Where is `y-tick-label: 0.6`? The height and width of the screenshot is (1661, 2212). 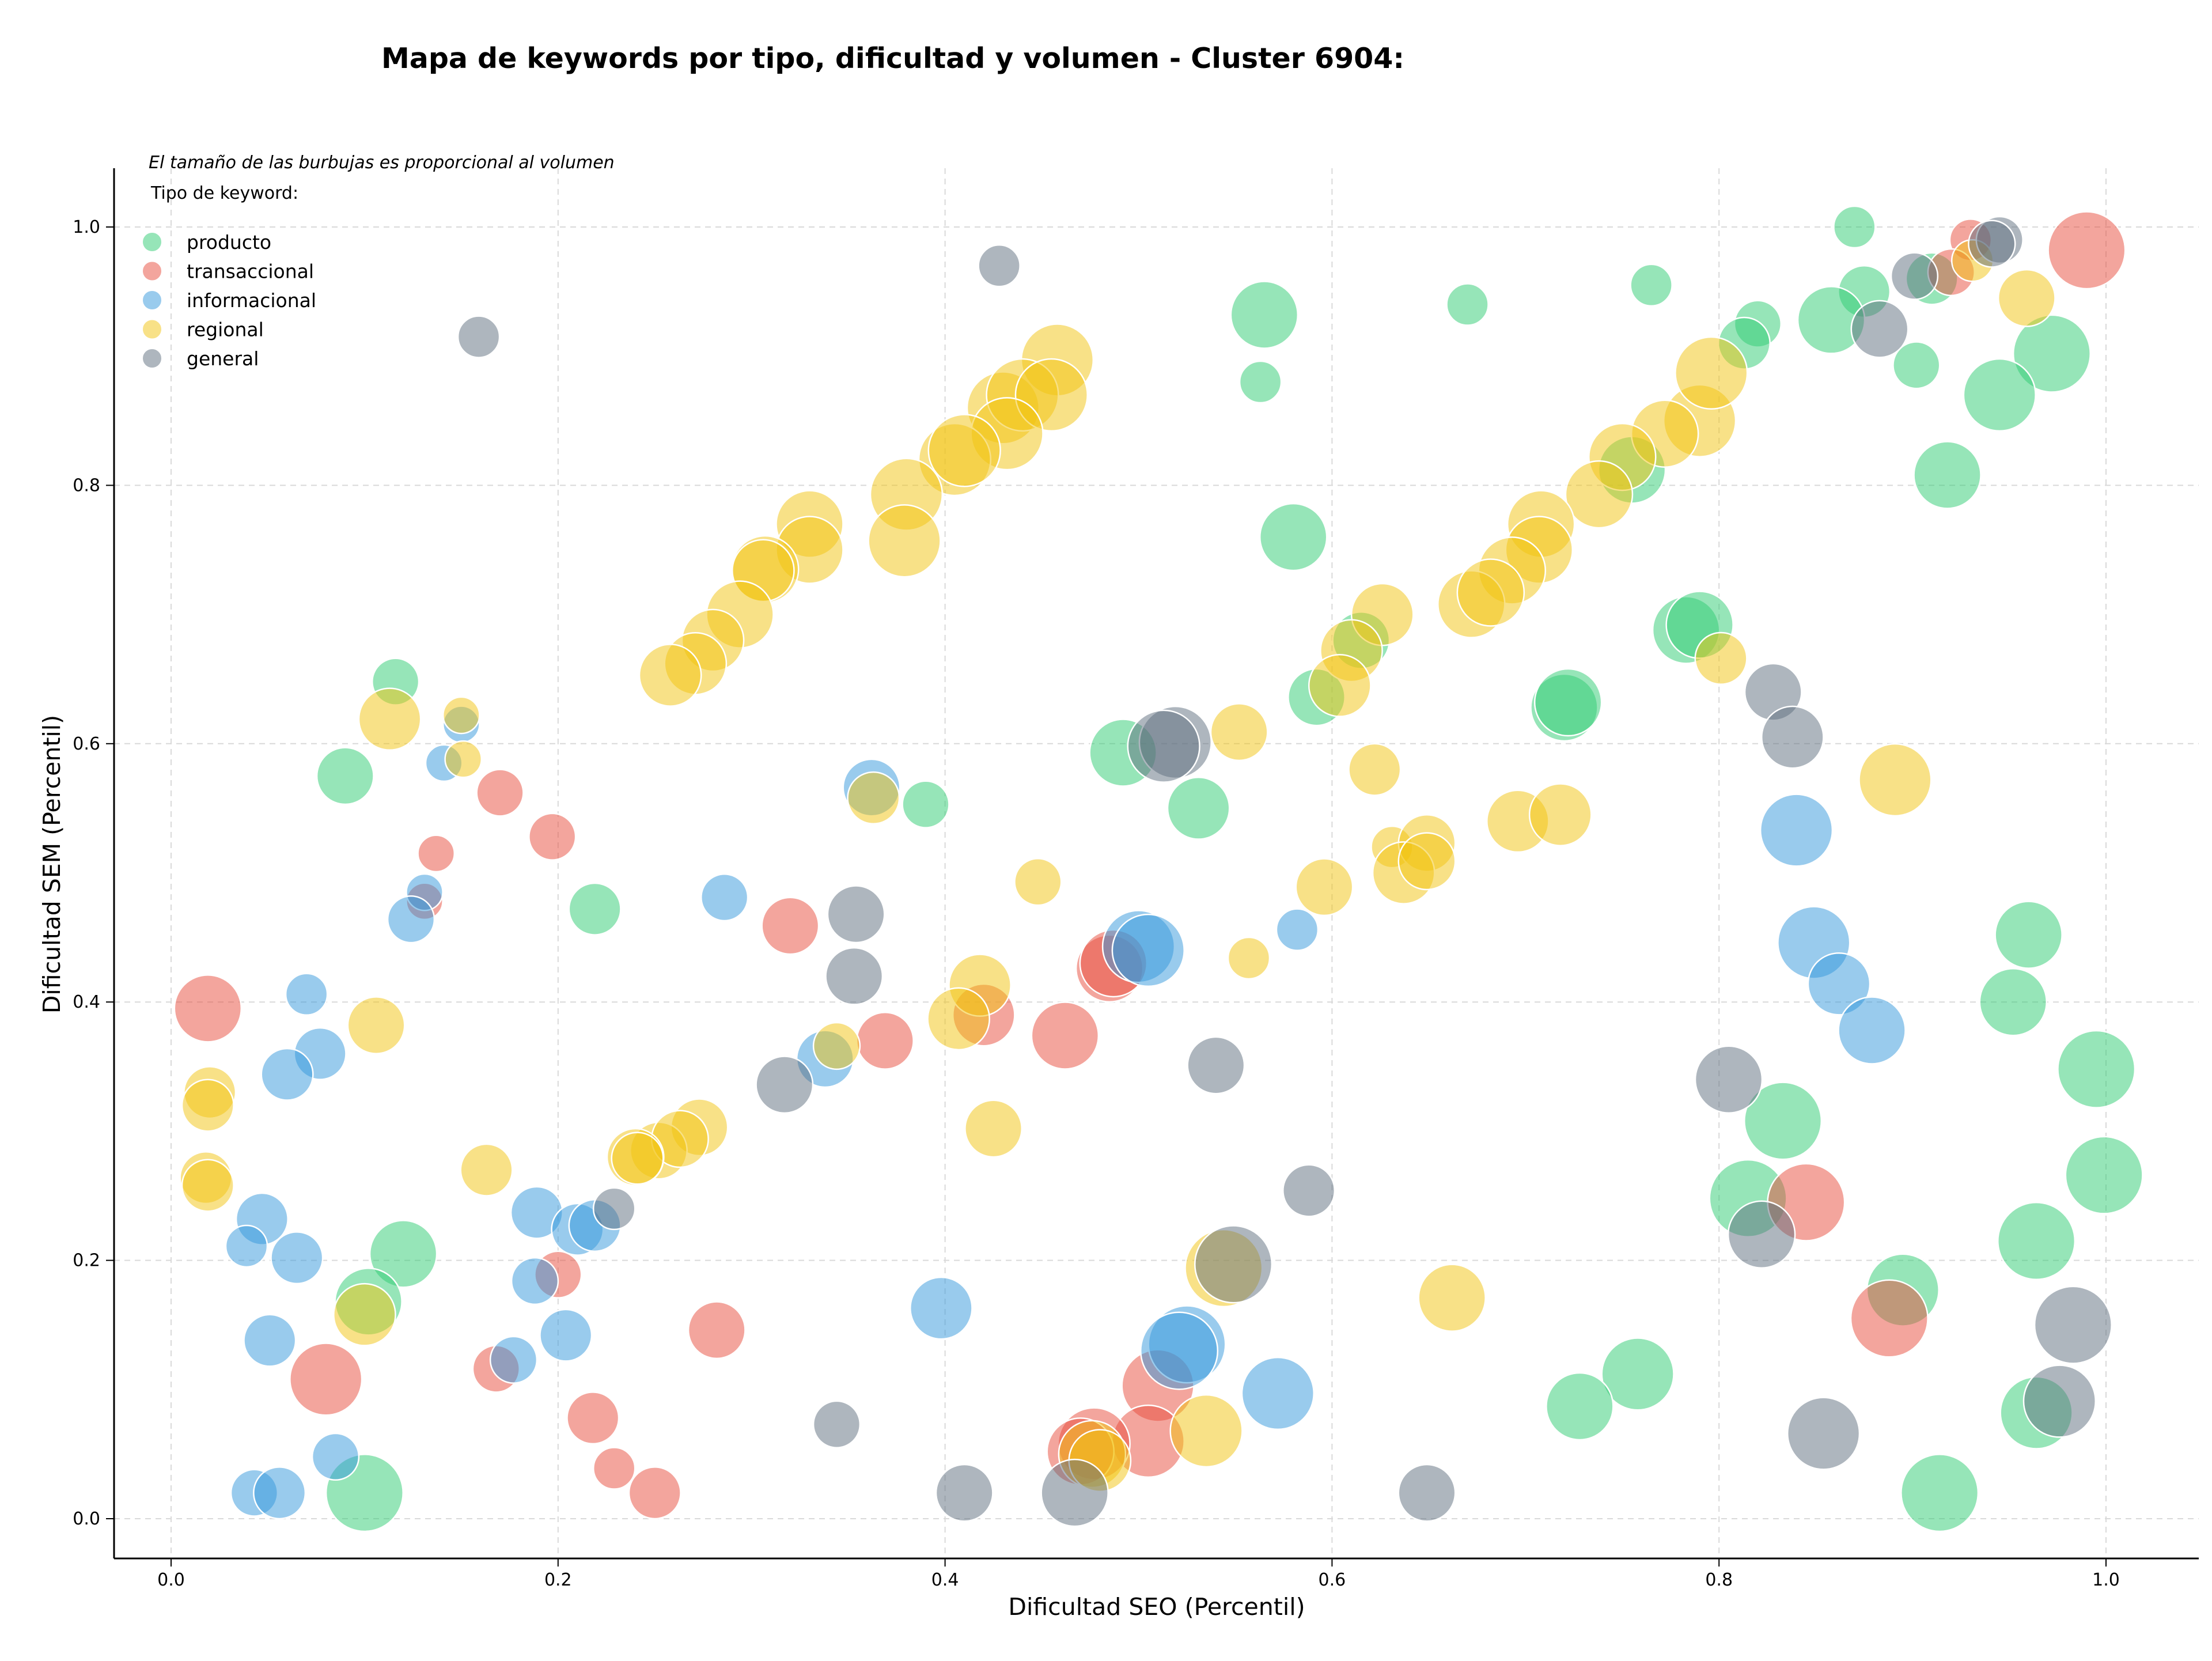 y-tick-label: 0.6 is located at coordinates (86, 744).